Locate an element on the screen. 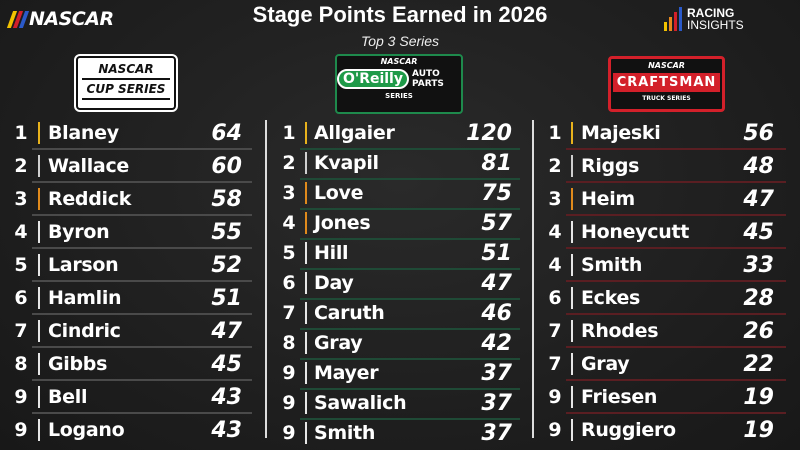 Image resolution: width=800 pixels, height=450 pixels. standings-row: 7 Rhodes 26 is located at coordinates (666, 332).